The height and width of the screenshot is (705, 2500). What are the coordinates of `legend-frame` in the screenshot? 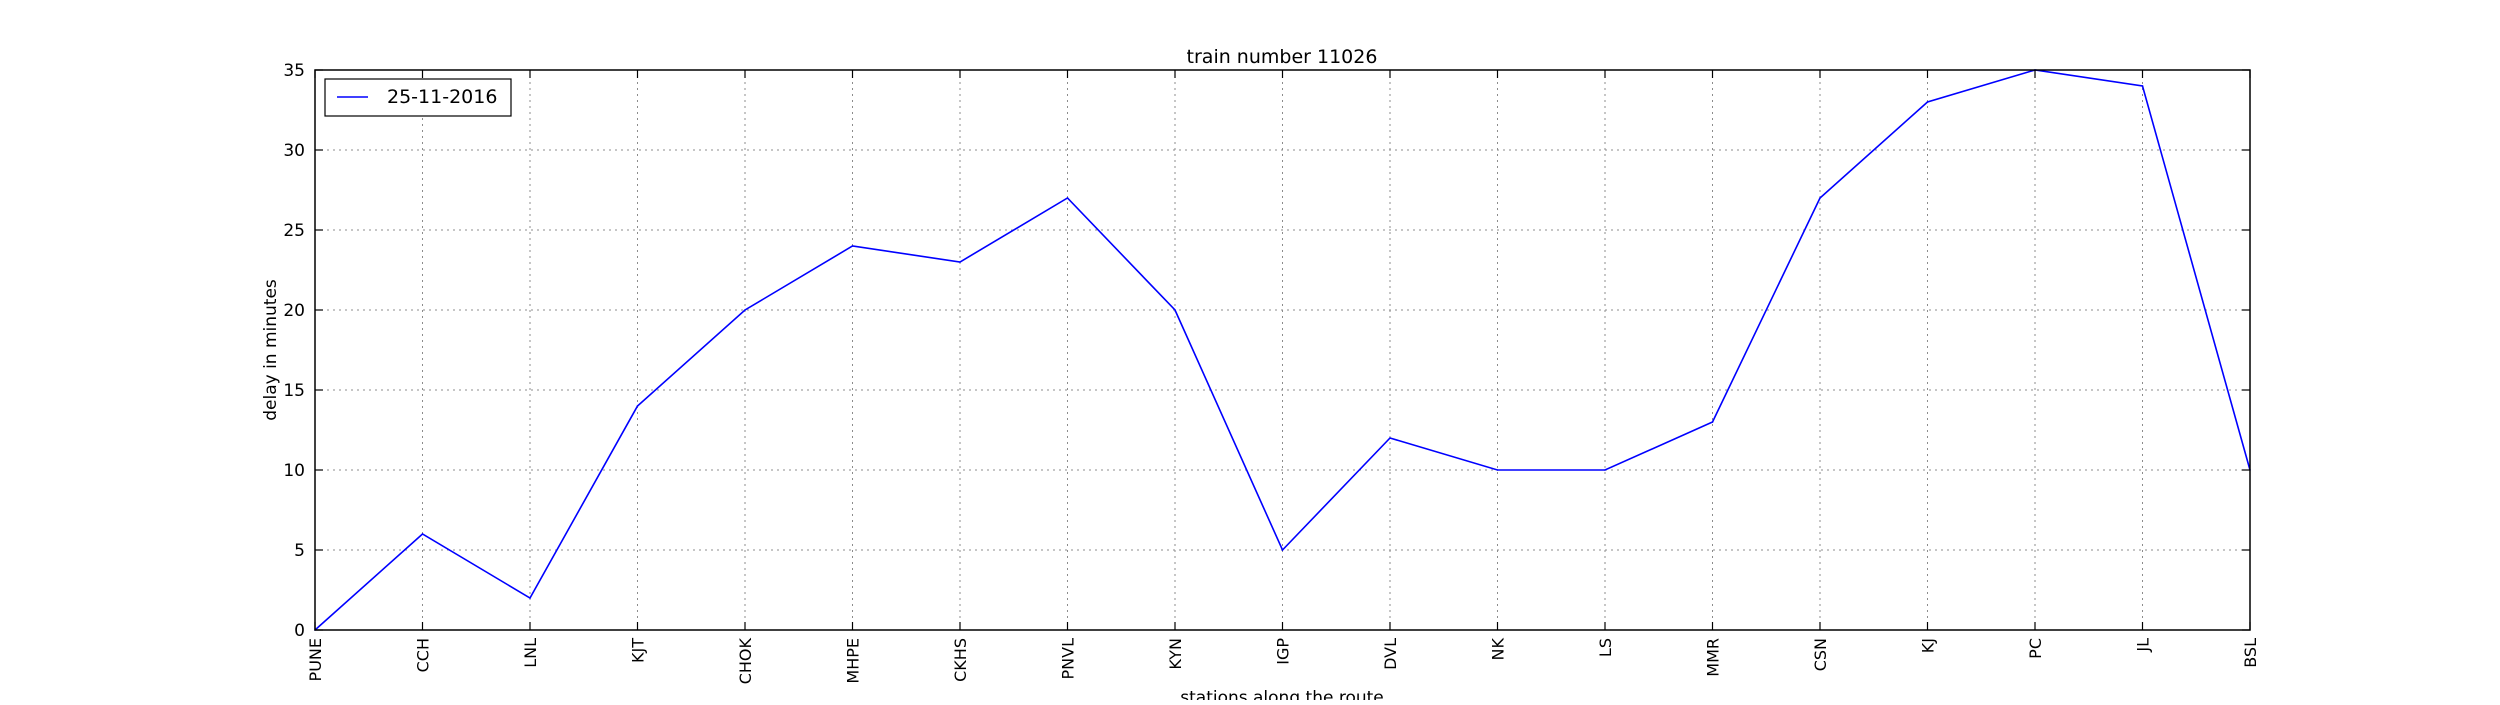 It's located at (418, 97).